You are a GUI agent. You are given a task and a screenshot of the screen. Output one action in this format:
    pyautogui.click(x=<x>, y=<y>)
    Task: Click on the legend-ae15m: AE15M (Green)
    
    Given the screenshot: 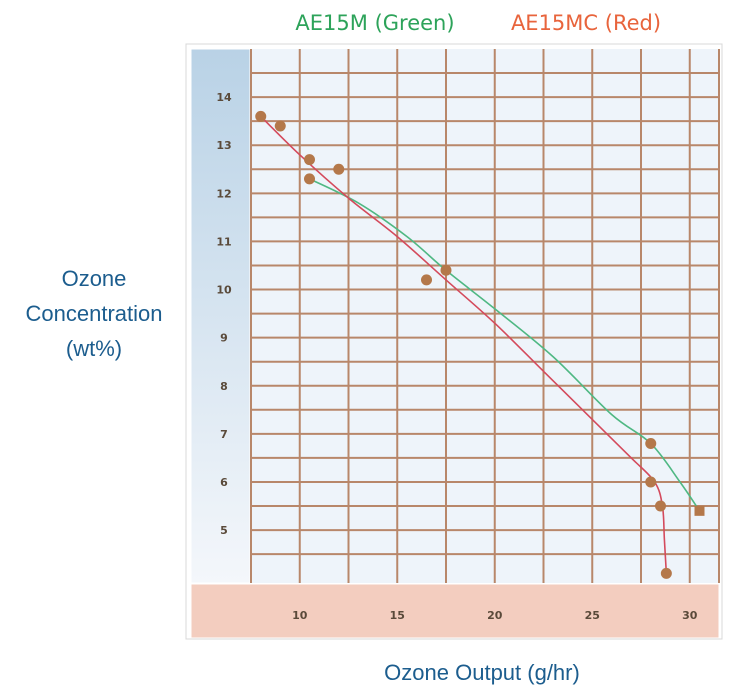 What is the action you would take?
    pyautogui.click(x=374, y=23)
    